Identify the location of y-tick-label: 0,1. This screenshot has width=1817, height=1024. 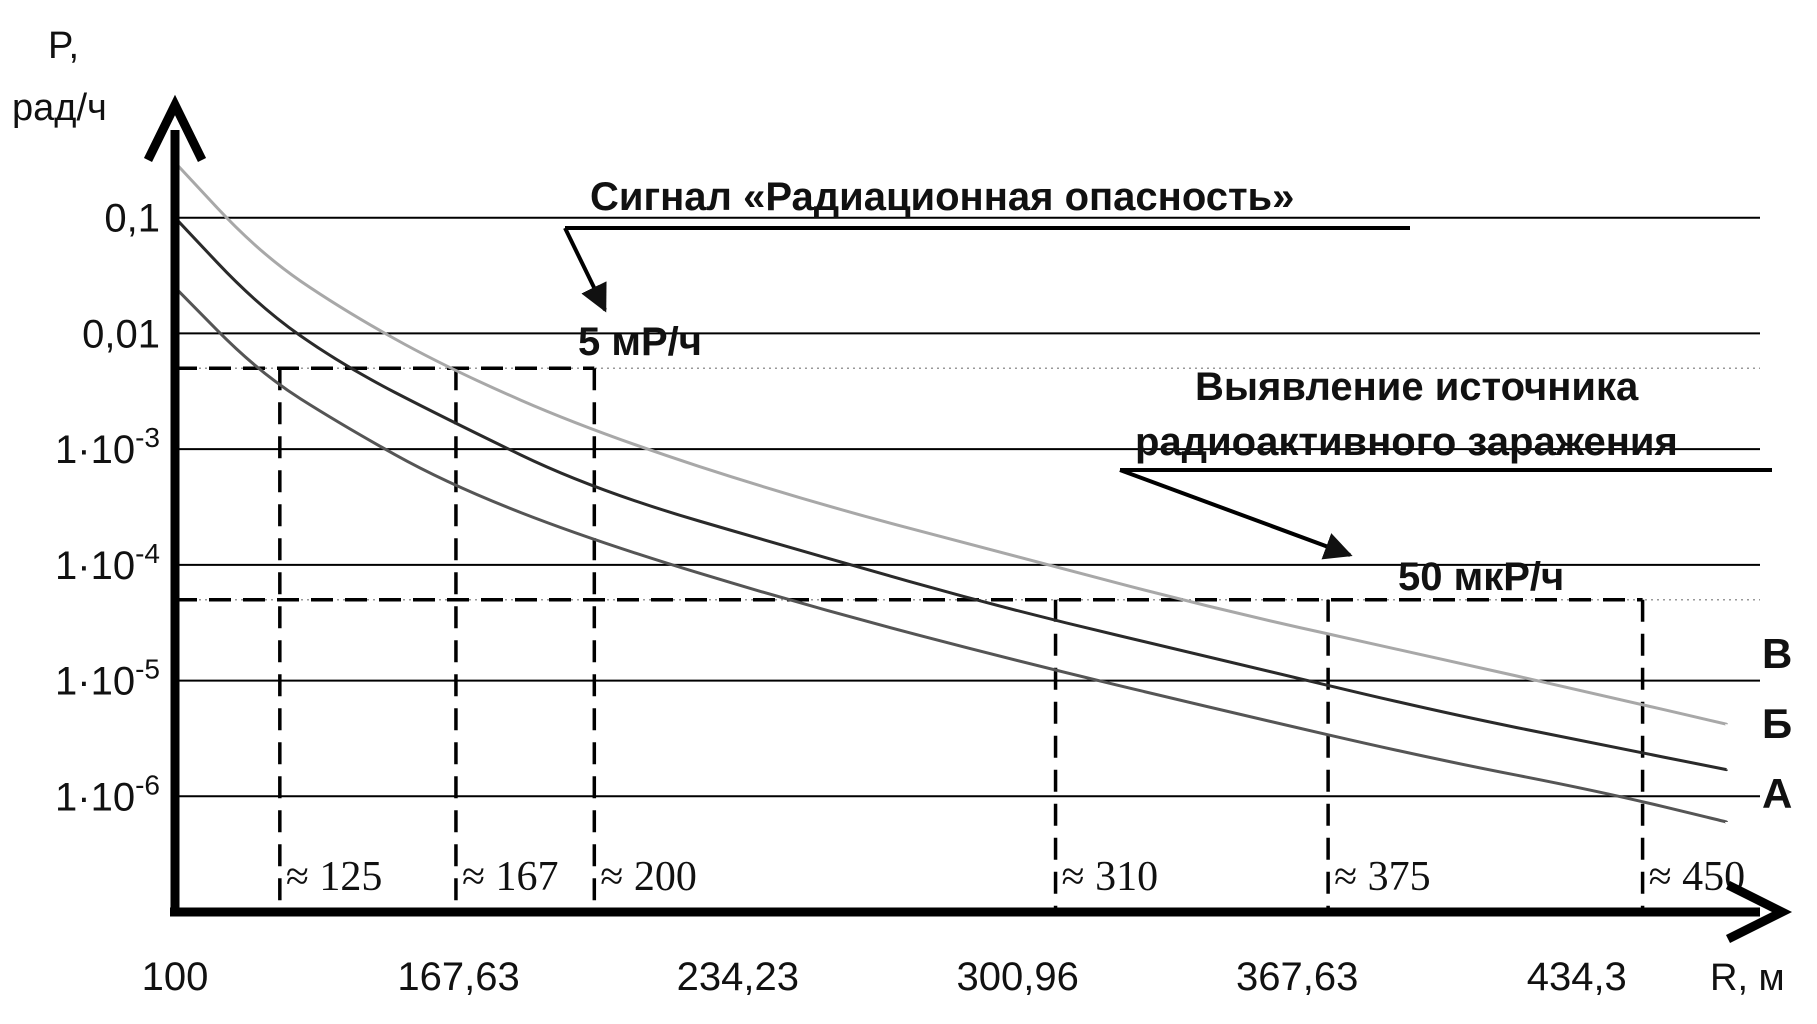
(132, 219).